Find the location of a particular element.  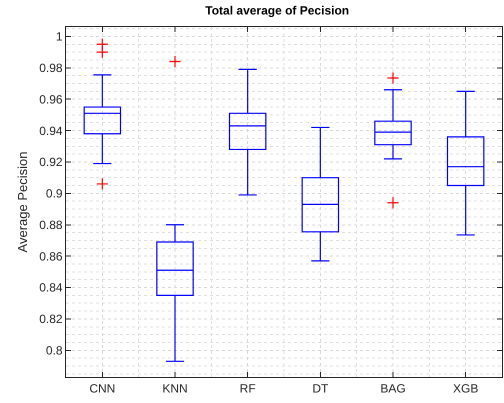

y-tick-label: 0.96 is located at coordinates (51, 99).